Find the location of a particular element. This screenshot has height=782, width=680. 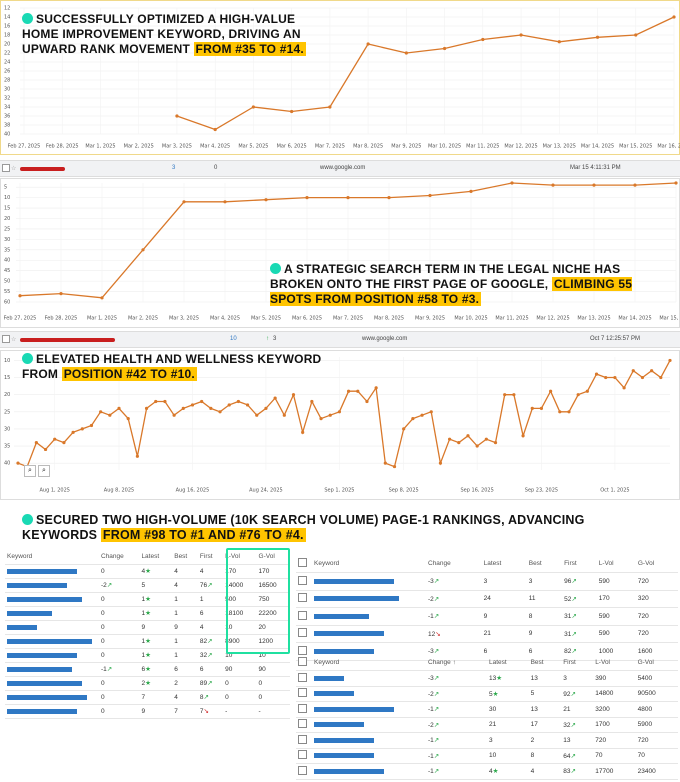

y-tick-label: 45 is located at coordinates (7, 271).